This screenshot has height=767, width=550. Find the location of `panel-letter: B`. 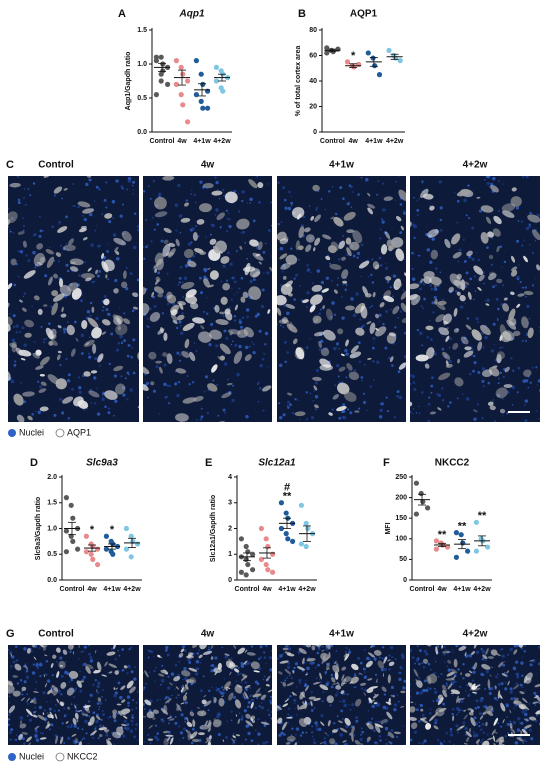

panel-letter: B is located at coordinates (302, 14).